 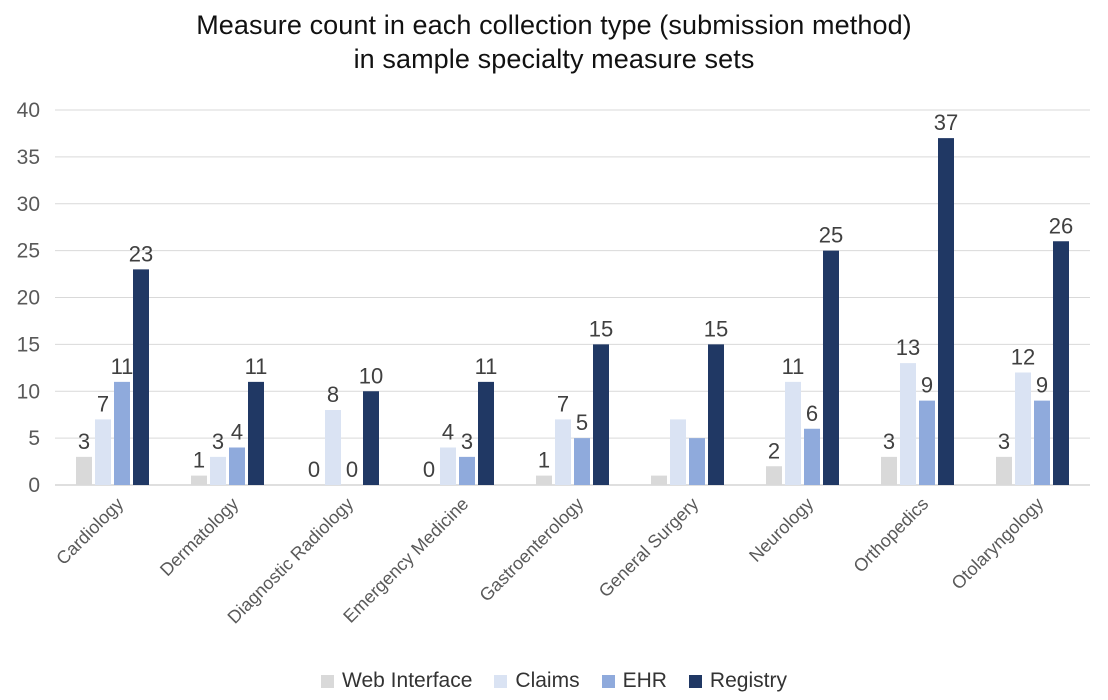 I want to click on x-tick-label: Cardiology, so click(x=89, y=531).